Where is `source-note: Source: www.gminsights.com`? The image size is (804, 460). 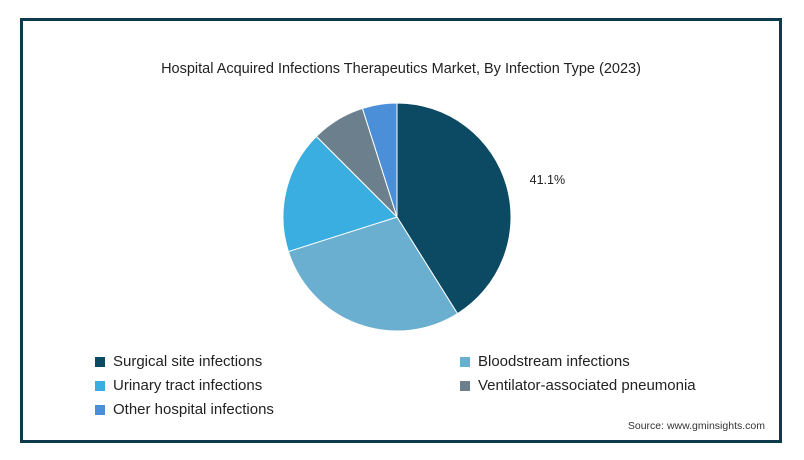
source-note: Source: www.gminsights.com is located at coordinates (696, 426).